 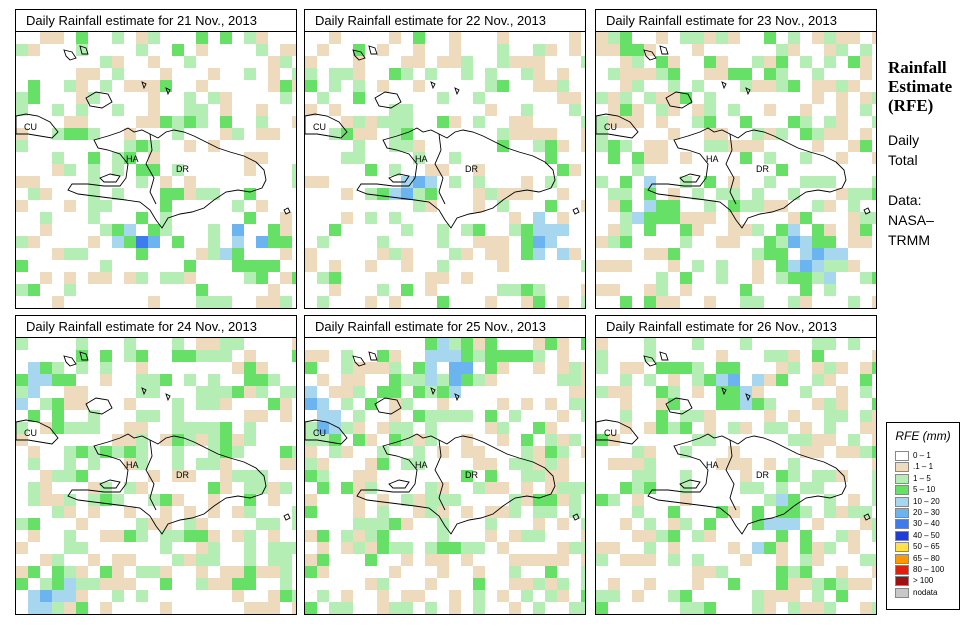 What do you see at coordinates (926, 547) in the screenshot?
I see `legend-label: 50 – 65` at bounding box center [926, 547].